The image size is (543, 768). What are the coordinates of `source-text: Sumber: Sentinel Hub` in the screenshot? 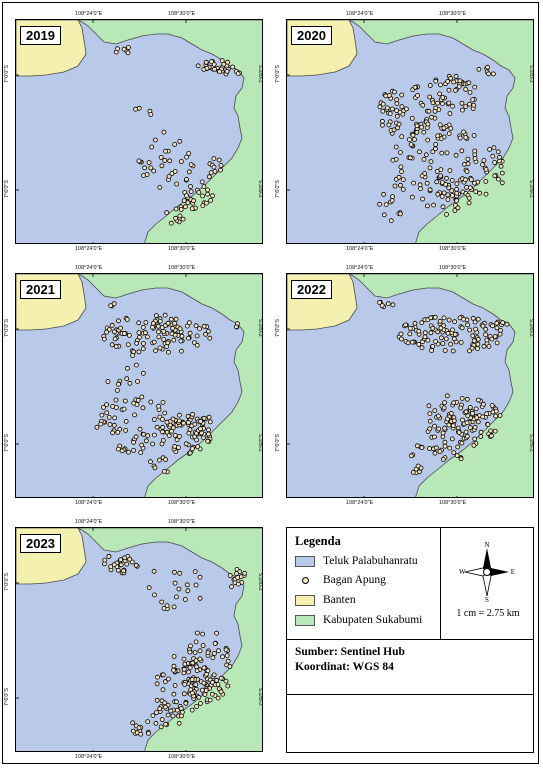 It's located at (350, 652).